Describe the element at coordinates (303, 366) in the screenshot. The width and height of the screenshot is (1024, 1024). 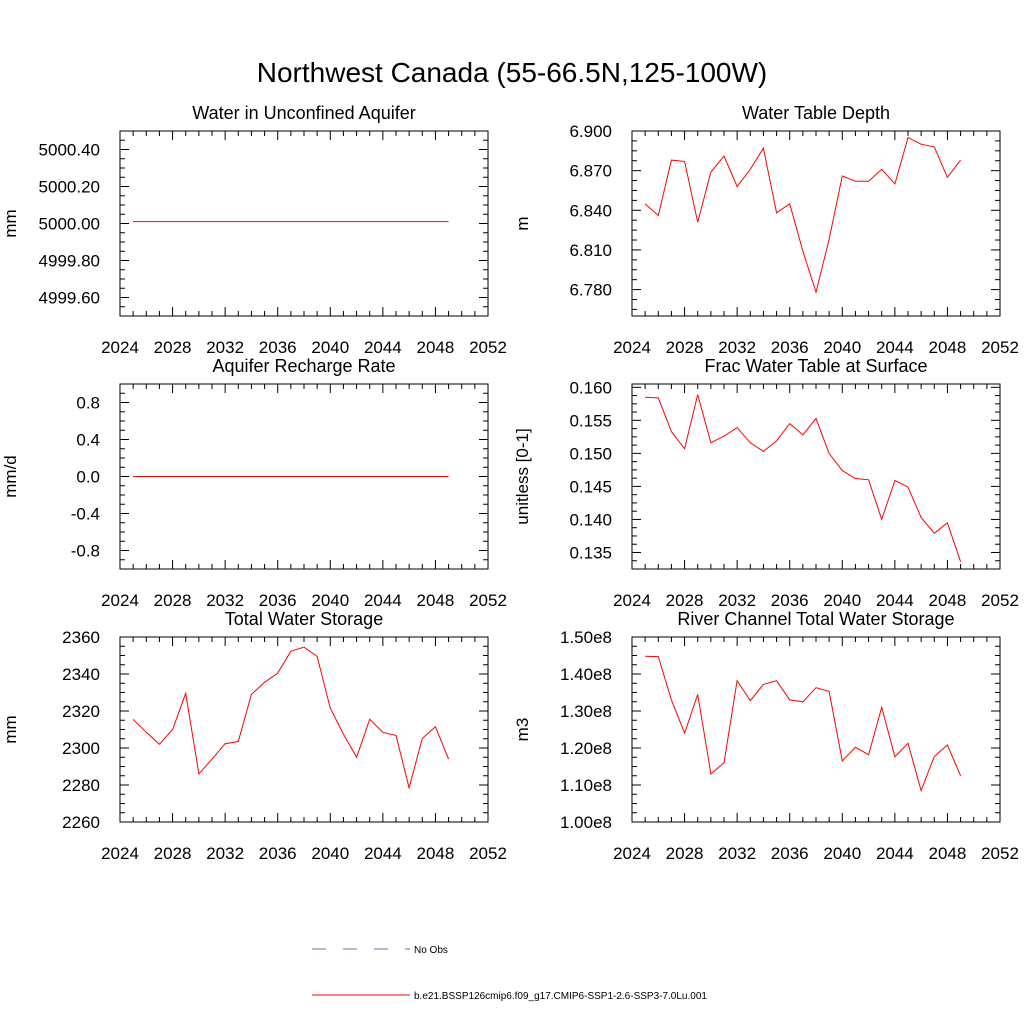
I see `chart-title: Aquifer Recharge Rate` at that location.